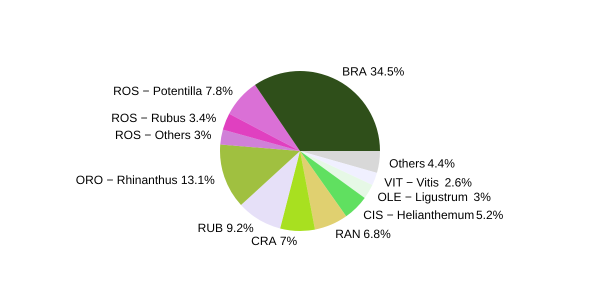 Image resolution: width=600 pixels, height=302 pixels. I want to click on slice-label: ORO − Rhinanthus, so click(127, 180).